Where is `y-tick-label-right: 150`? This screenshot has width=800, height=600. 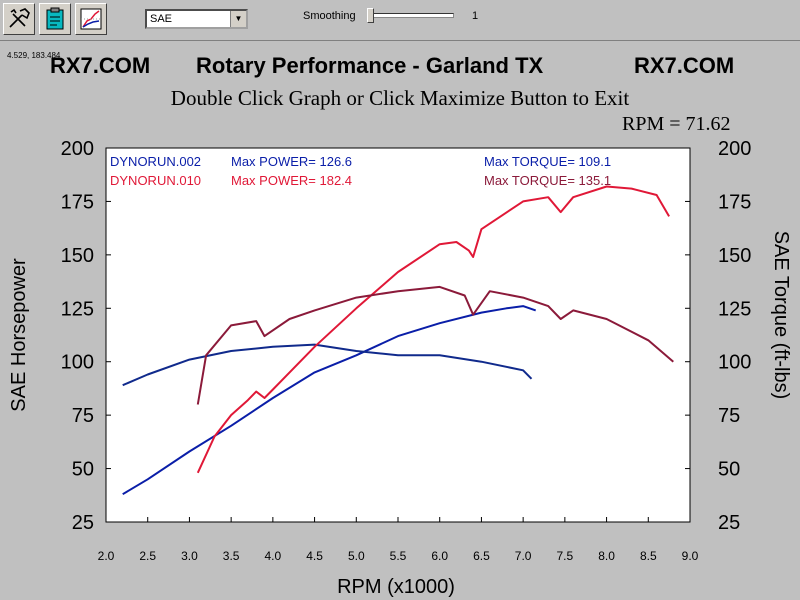 y-tick-label-right: 150 is located at coordinates (734, 256).